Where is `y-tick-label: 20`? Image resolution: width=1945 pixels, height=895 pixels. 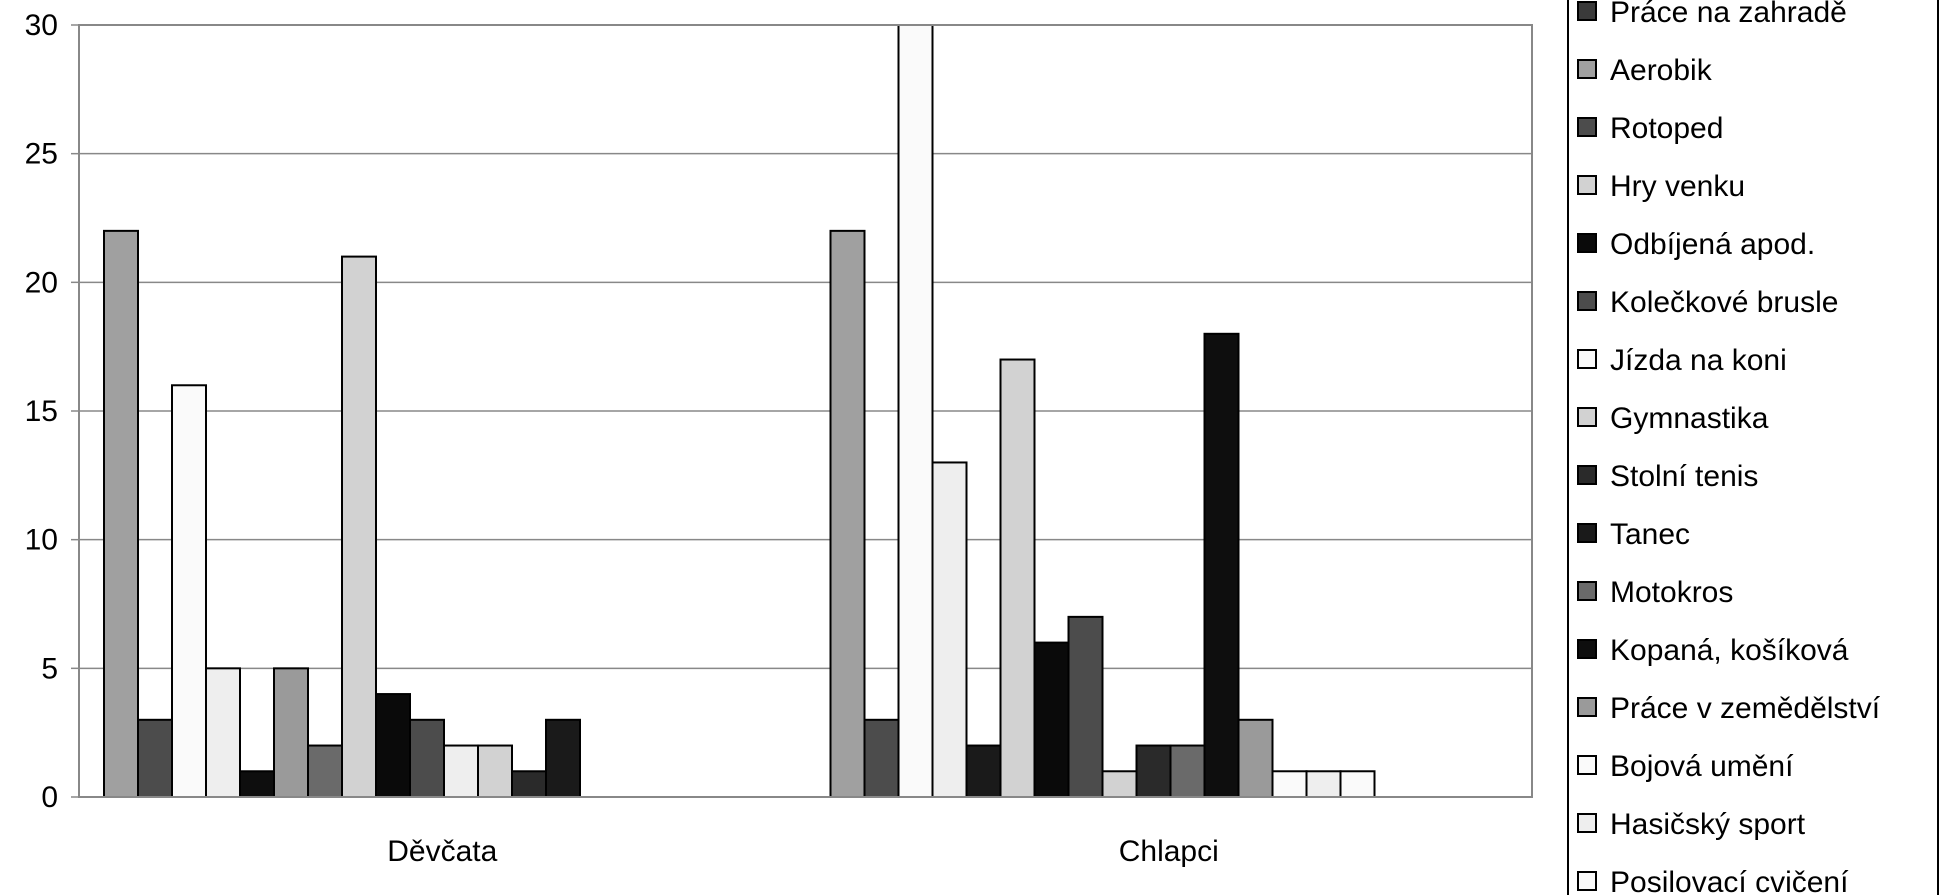 y-tick-label: 20 is located at coordinates (41, 282).